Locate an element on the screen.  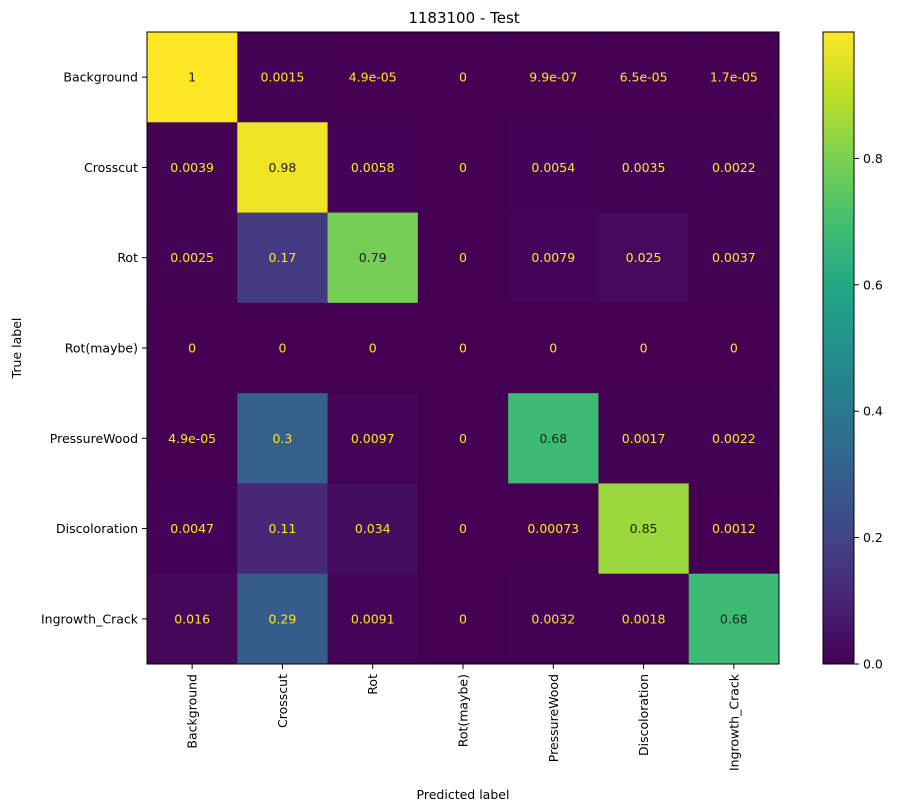
colorbar-ticks: 0.0 0.2 0.4 0.6 0.8 is located at coordinates (868, 411).